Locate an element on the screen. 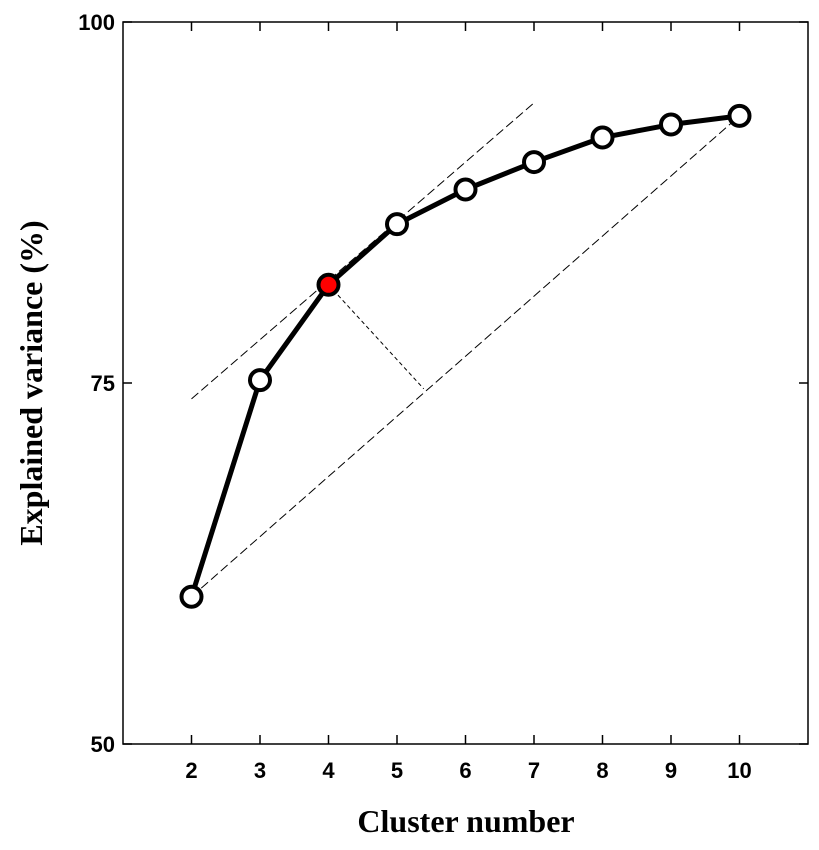 The image size is (819, 850). y-tick-label: 50 is located at coordinates (103, 744).